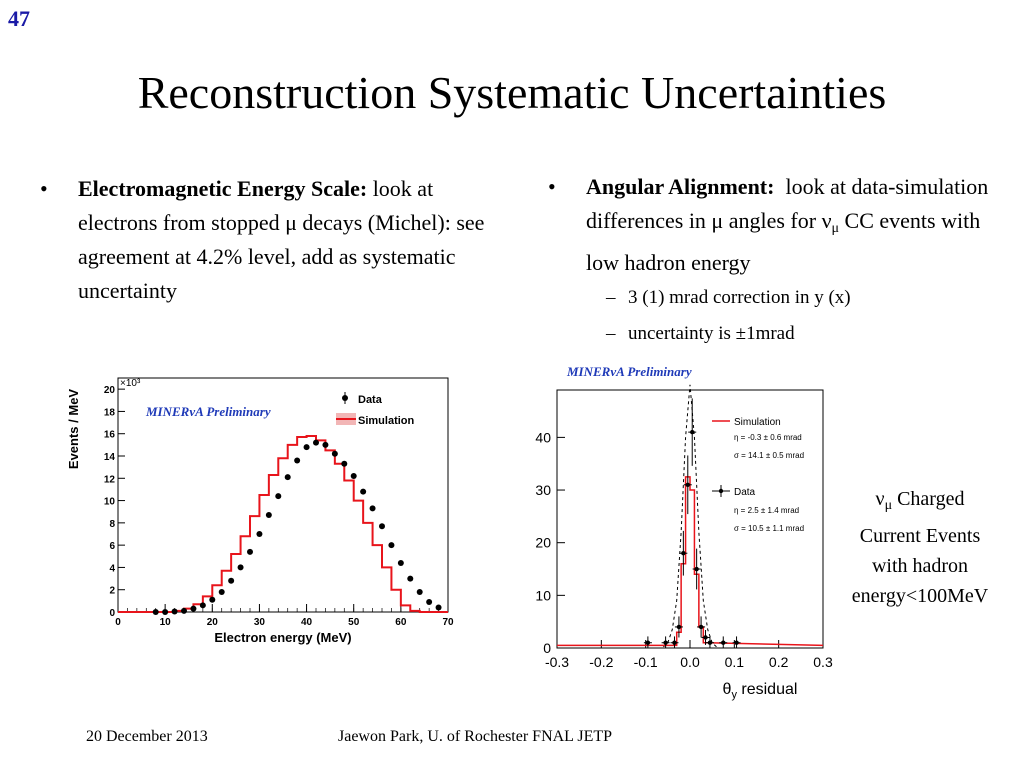  Describe the element at coordinates (110, 390) in the screenshot. I see `y-tick-label: 20` at that location.